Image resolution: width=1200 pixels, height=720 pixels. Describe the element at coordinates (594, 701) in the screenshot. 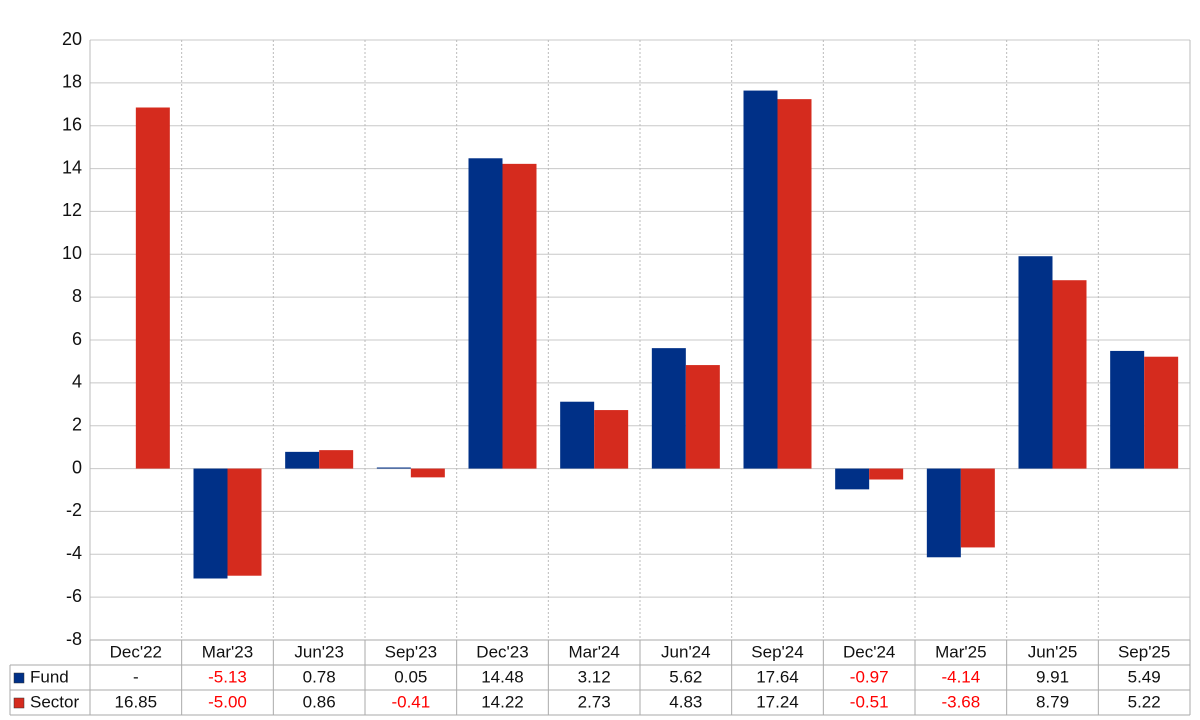

I see `table-value: 2.73` at that location.